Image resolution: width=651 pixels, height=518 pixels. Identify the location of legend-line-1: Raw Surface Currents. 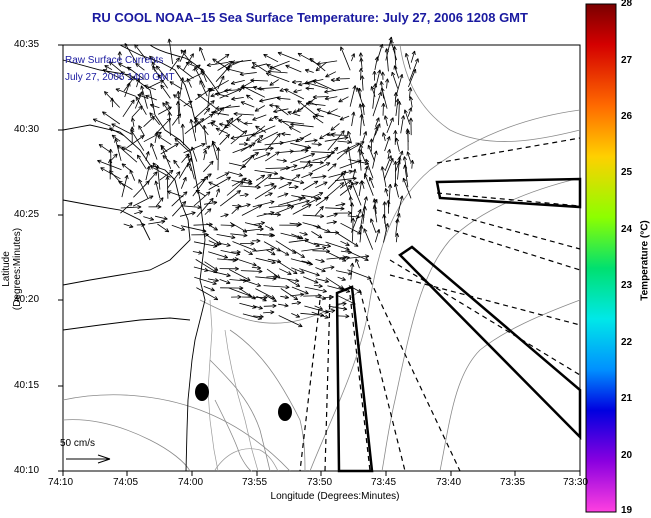
(114, 60).